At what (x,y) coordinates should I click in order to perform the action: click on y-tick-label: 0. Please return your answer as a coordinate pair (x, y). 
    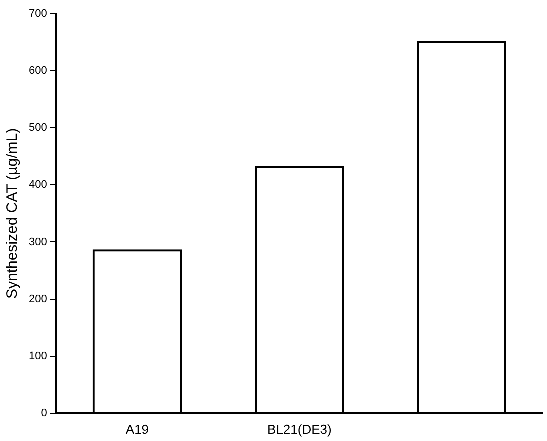
    Looking at the image, I should click on (44, 413).